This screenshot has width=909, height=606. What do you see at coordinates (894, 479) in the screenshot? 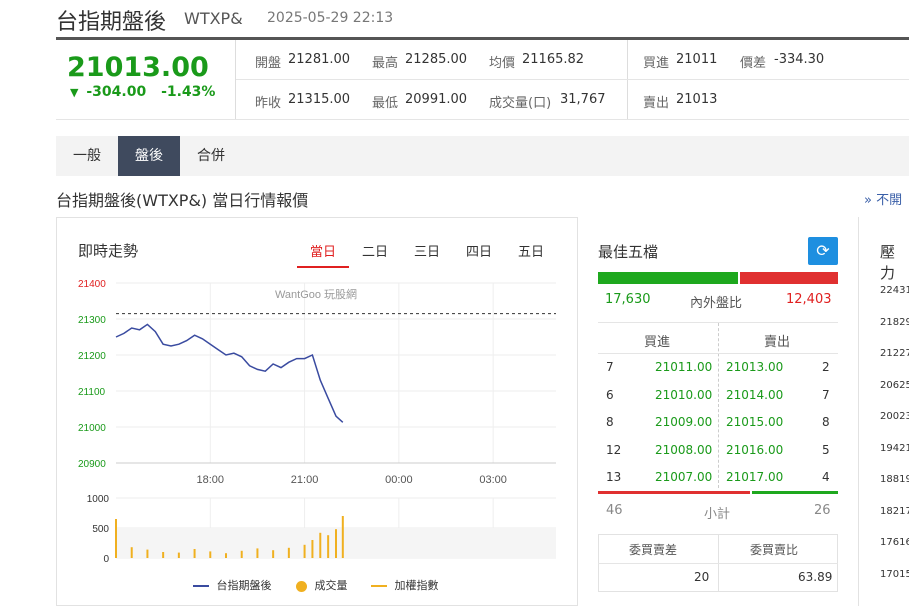
I see `pressure-level-value: 18819` at bounding box center [894, 479].